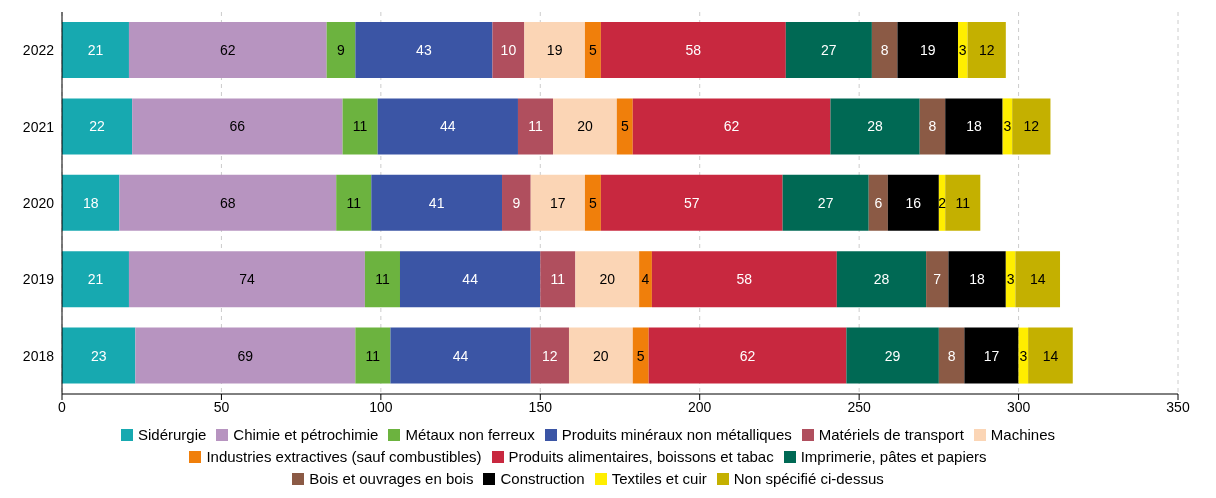  I want to click on data-label: 69, so click(245, 355).